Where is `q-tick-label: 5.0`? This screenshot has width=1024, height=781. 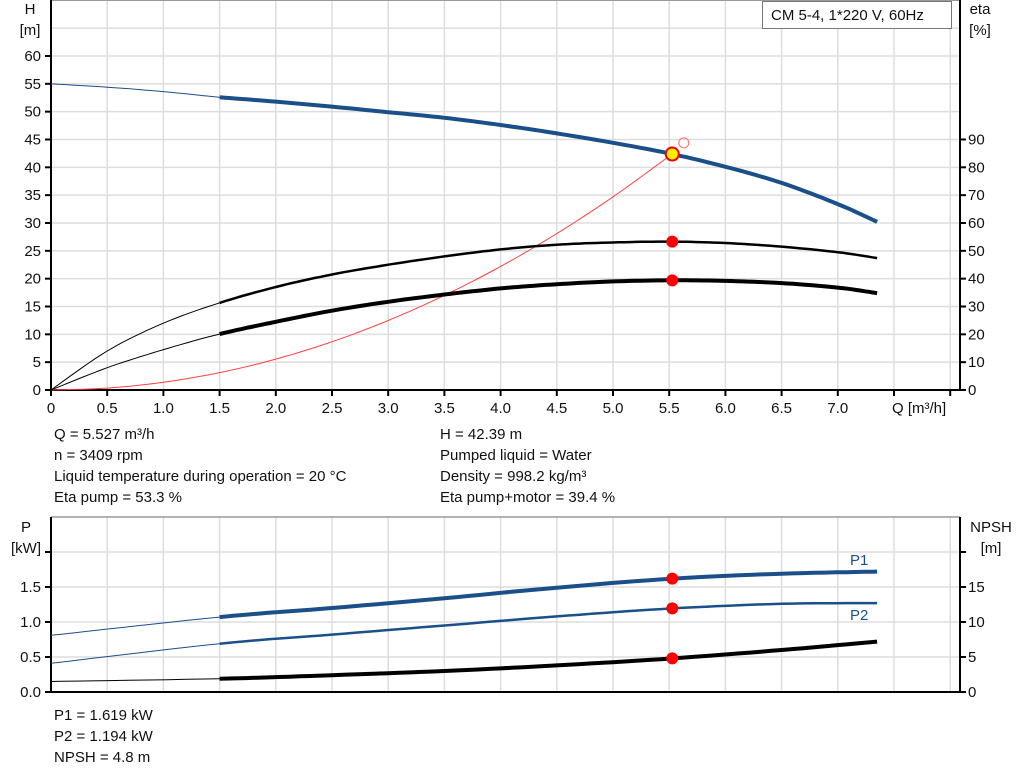 q-tick-label: 5.0 is located at coordinates (613, 408).